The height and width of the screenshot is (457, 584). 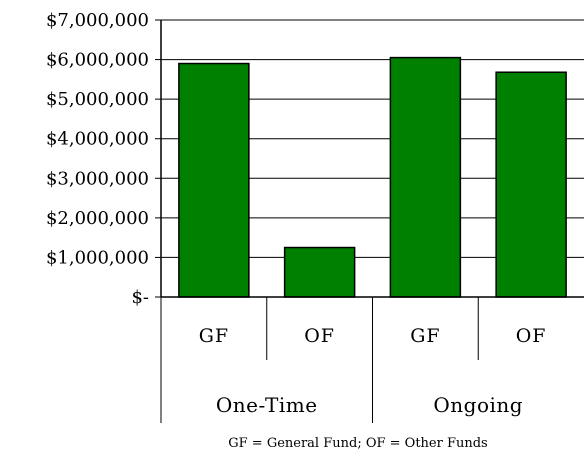 What do you see at coordinates (369, 405) in the screenshot?
I see `x-axis-group-labels: One-Time Ongoing` at bounding box center [369, 405].